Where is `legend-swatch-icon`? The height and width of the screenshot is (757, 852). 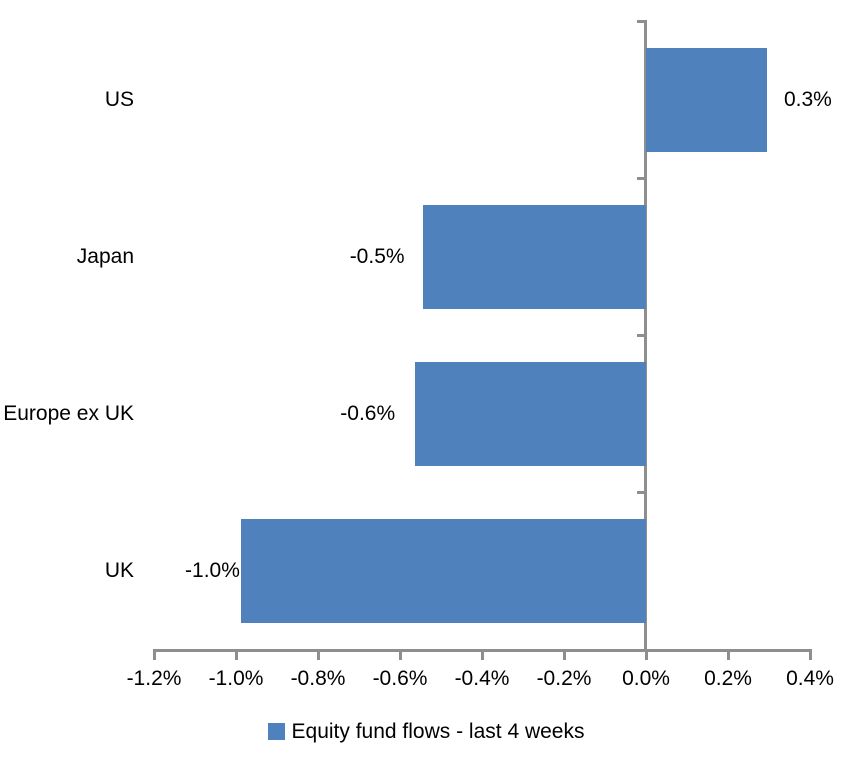
legend-swatch-icon is located at coordinates (276, 731).